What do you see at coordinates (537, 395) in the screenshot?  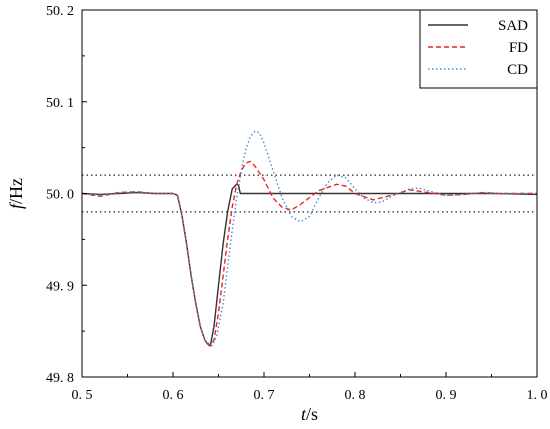 I see `x-tick-label: 1. 0` at bounding box center [537, 395].